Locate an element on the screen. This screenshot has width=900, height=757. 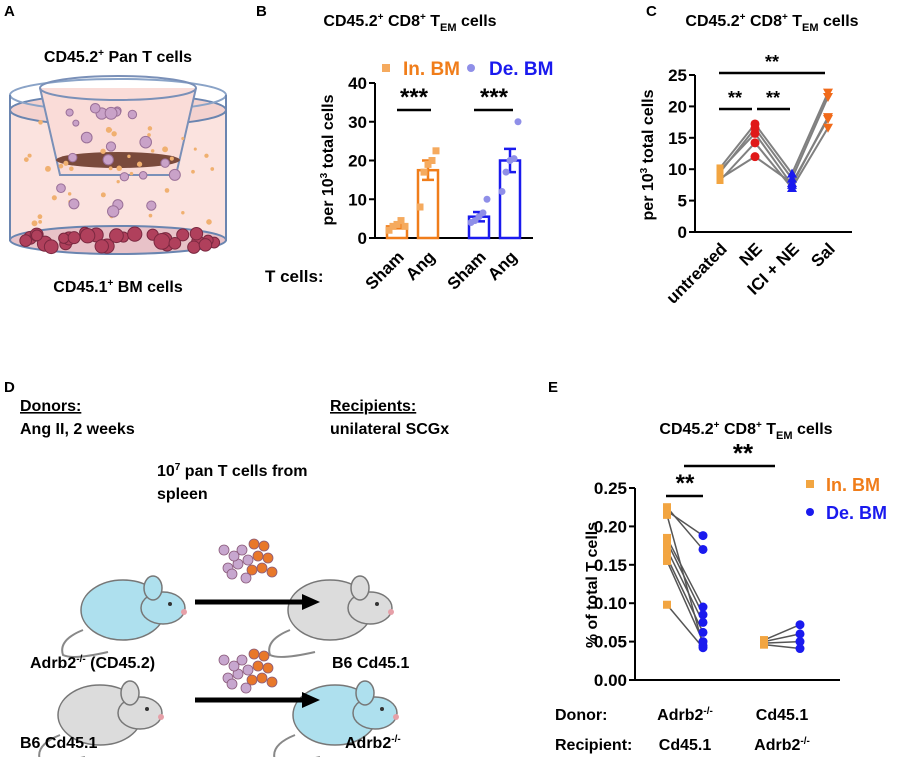
recipient-2-label: Adrb2-/- is located at coordinates (373, 743).